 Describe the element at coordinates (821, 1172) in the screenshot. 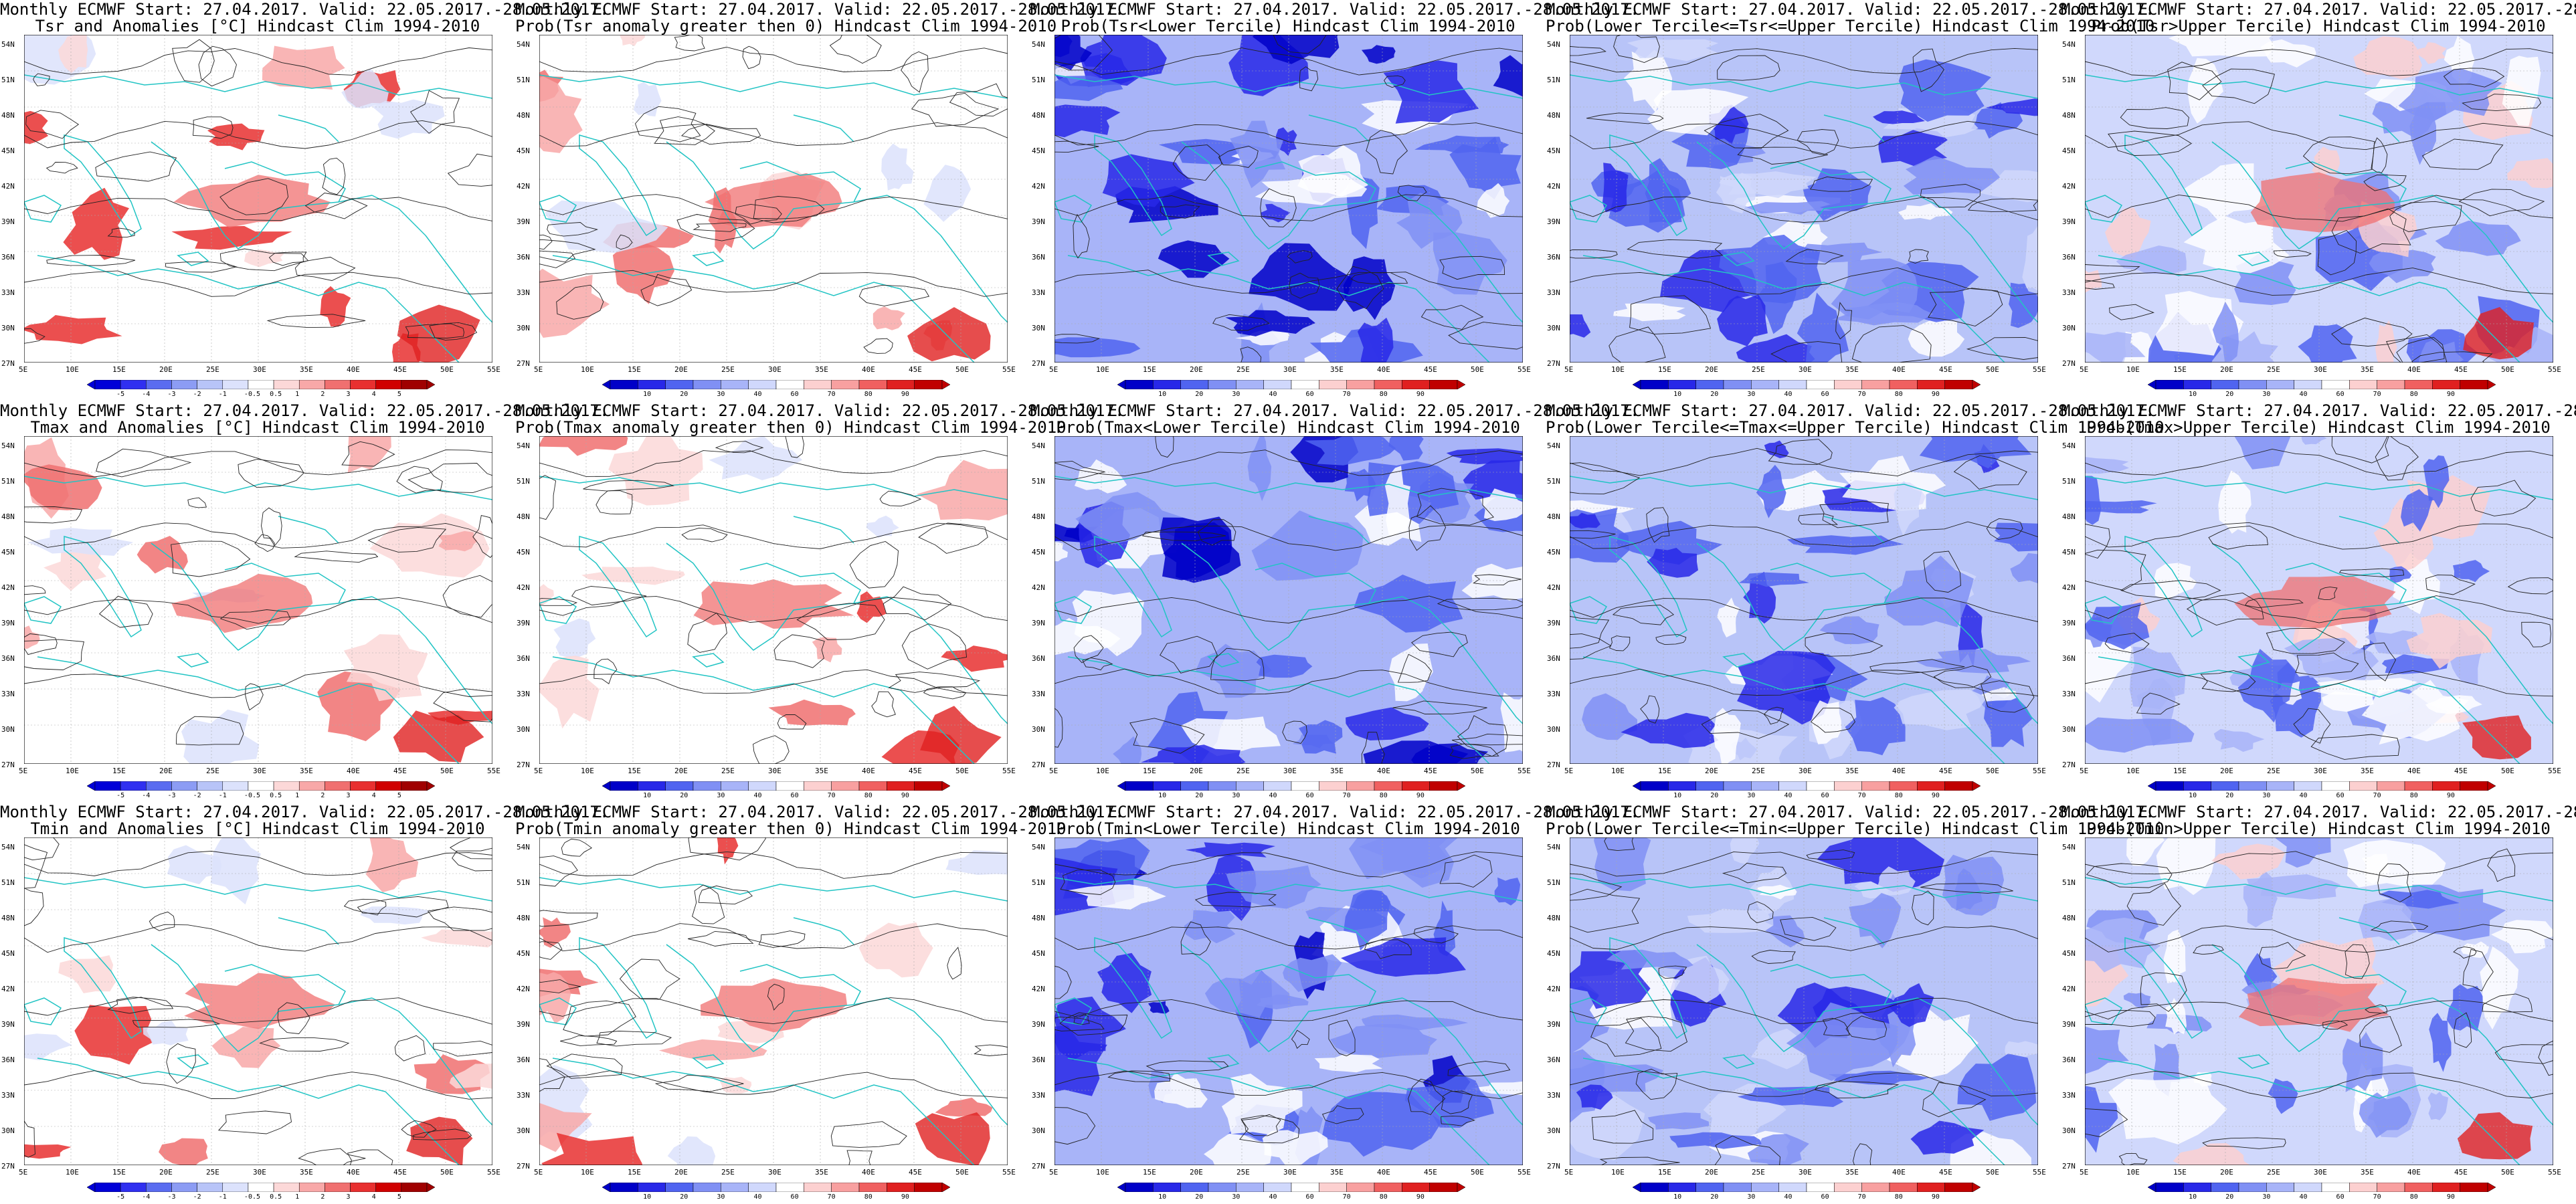

I see `longitude-label: 35E` at that location.